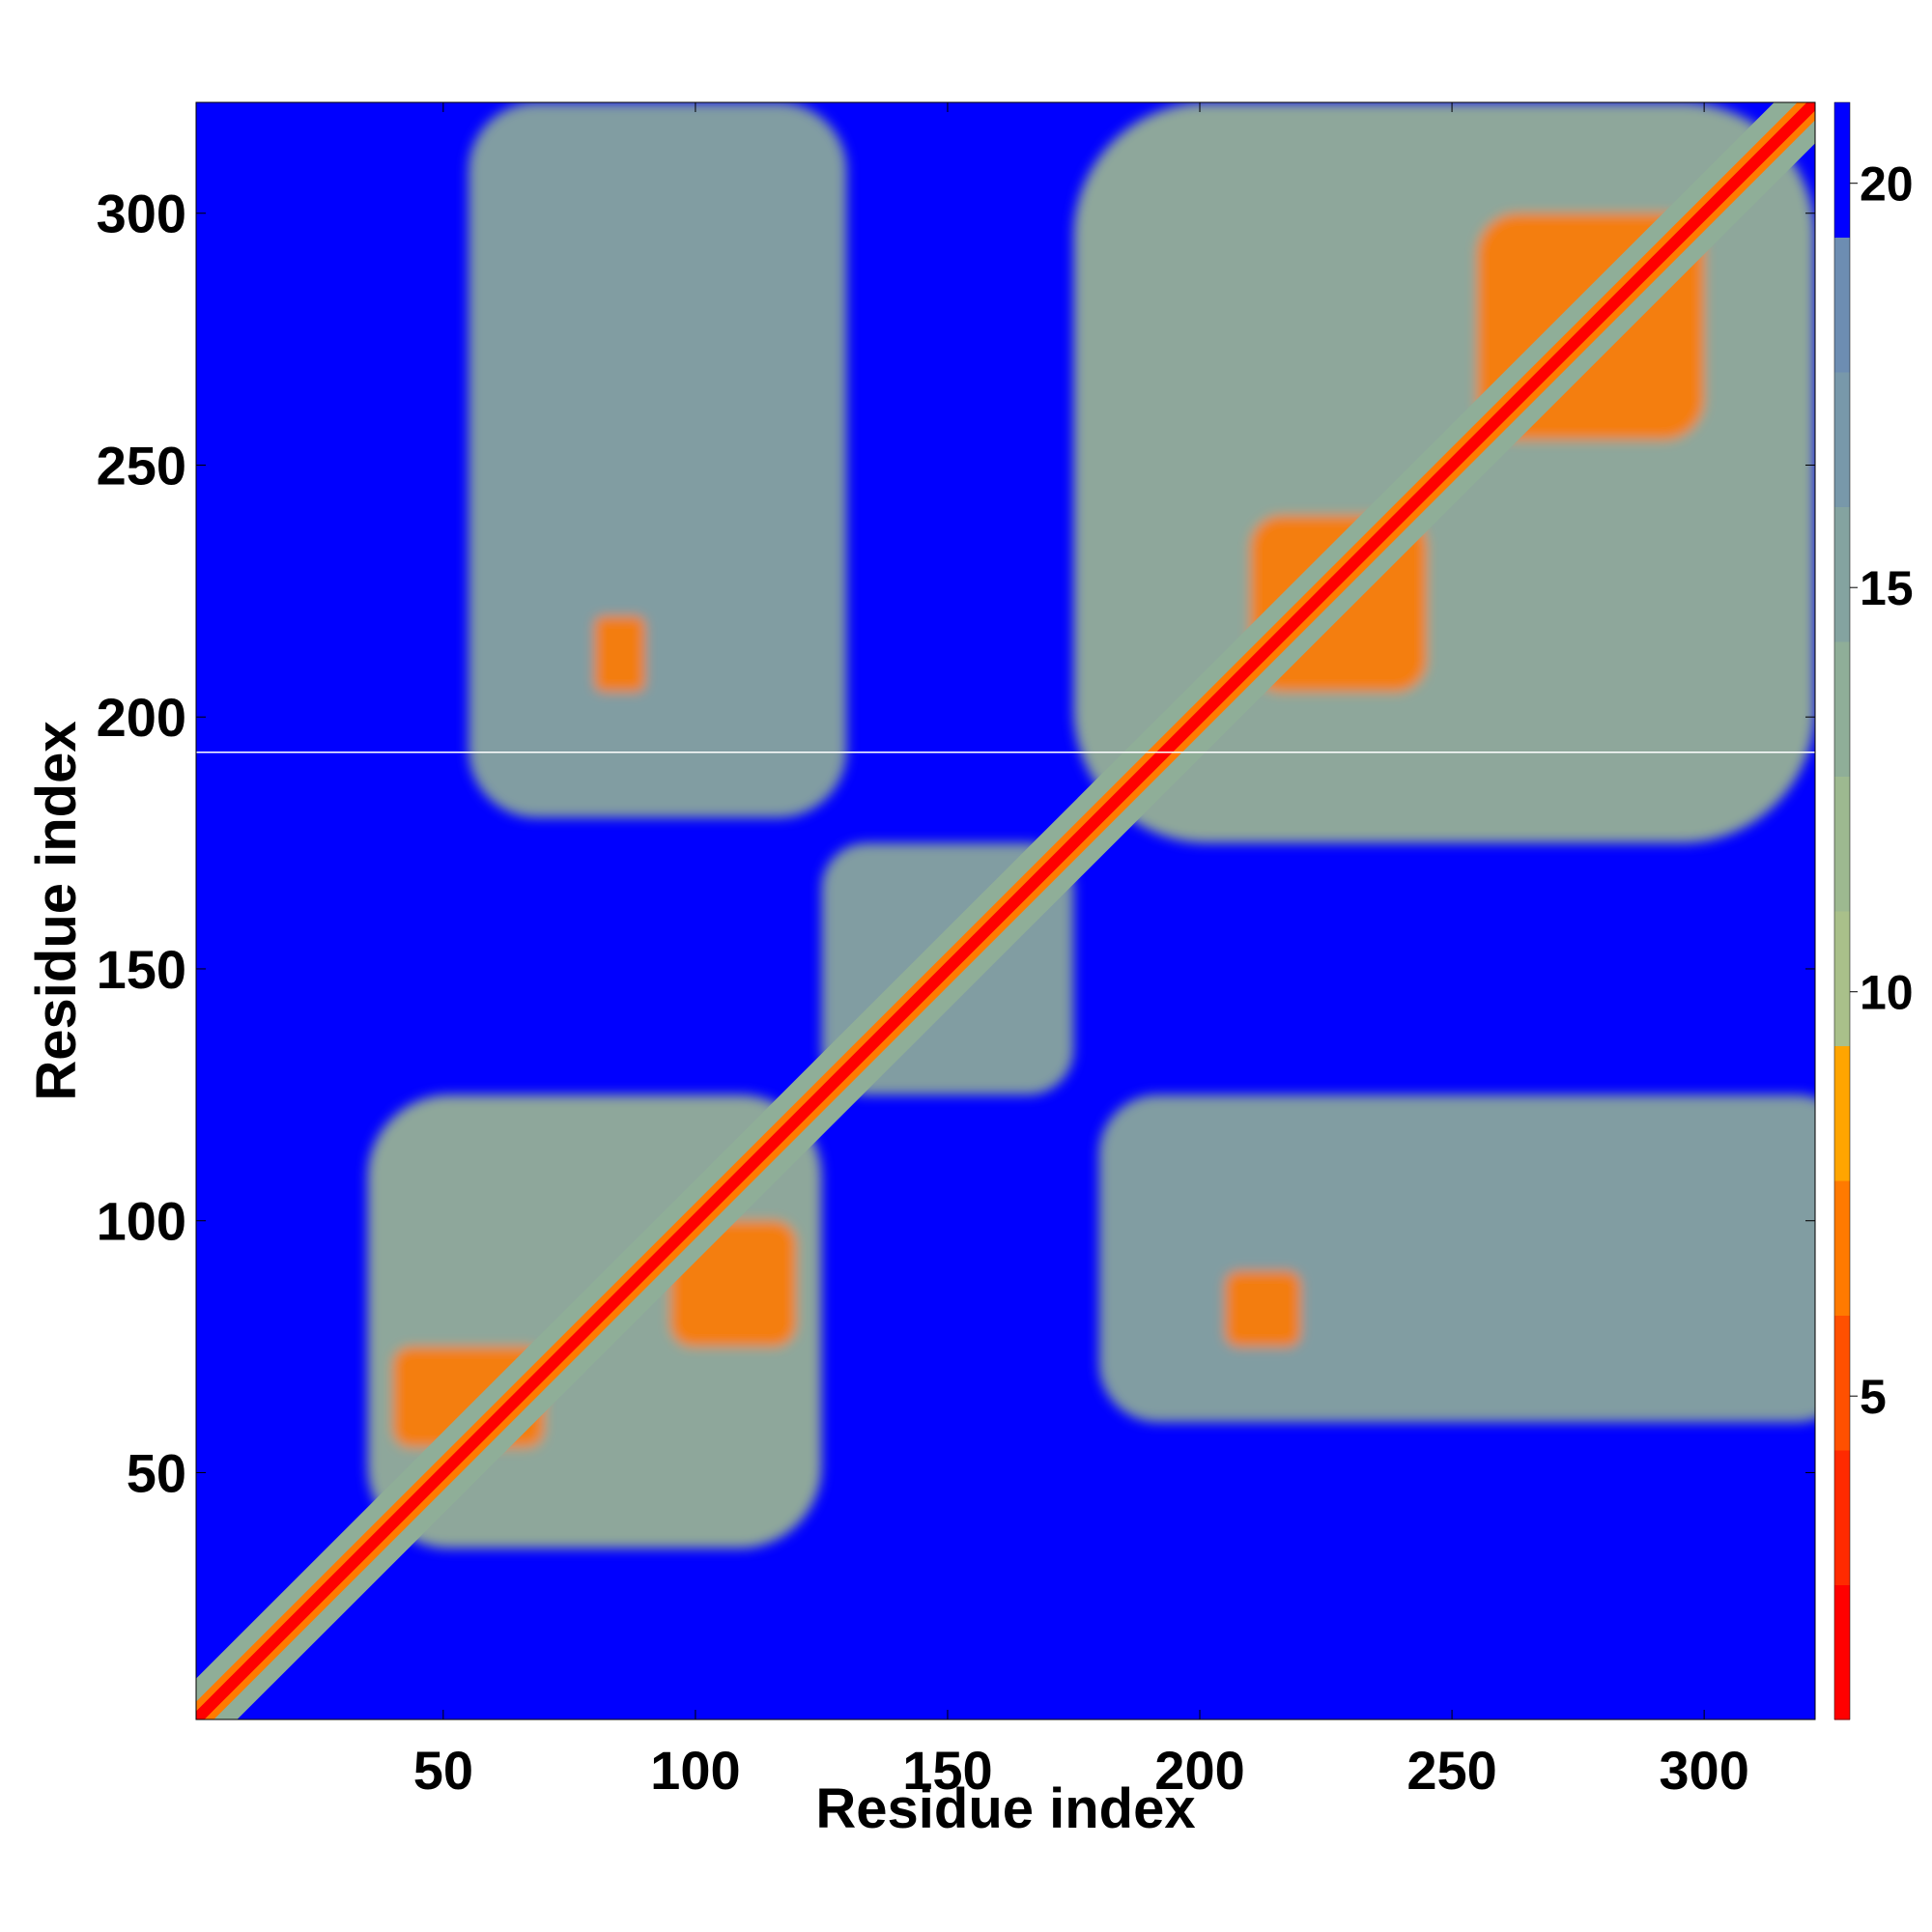  What do you see at coordinates (443, 1770) in the screenshot?
I see `x-tick-label: 50` at bounding box center [443, 1770].